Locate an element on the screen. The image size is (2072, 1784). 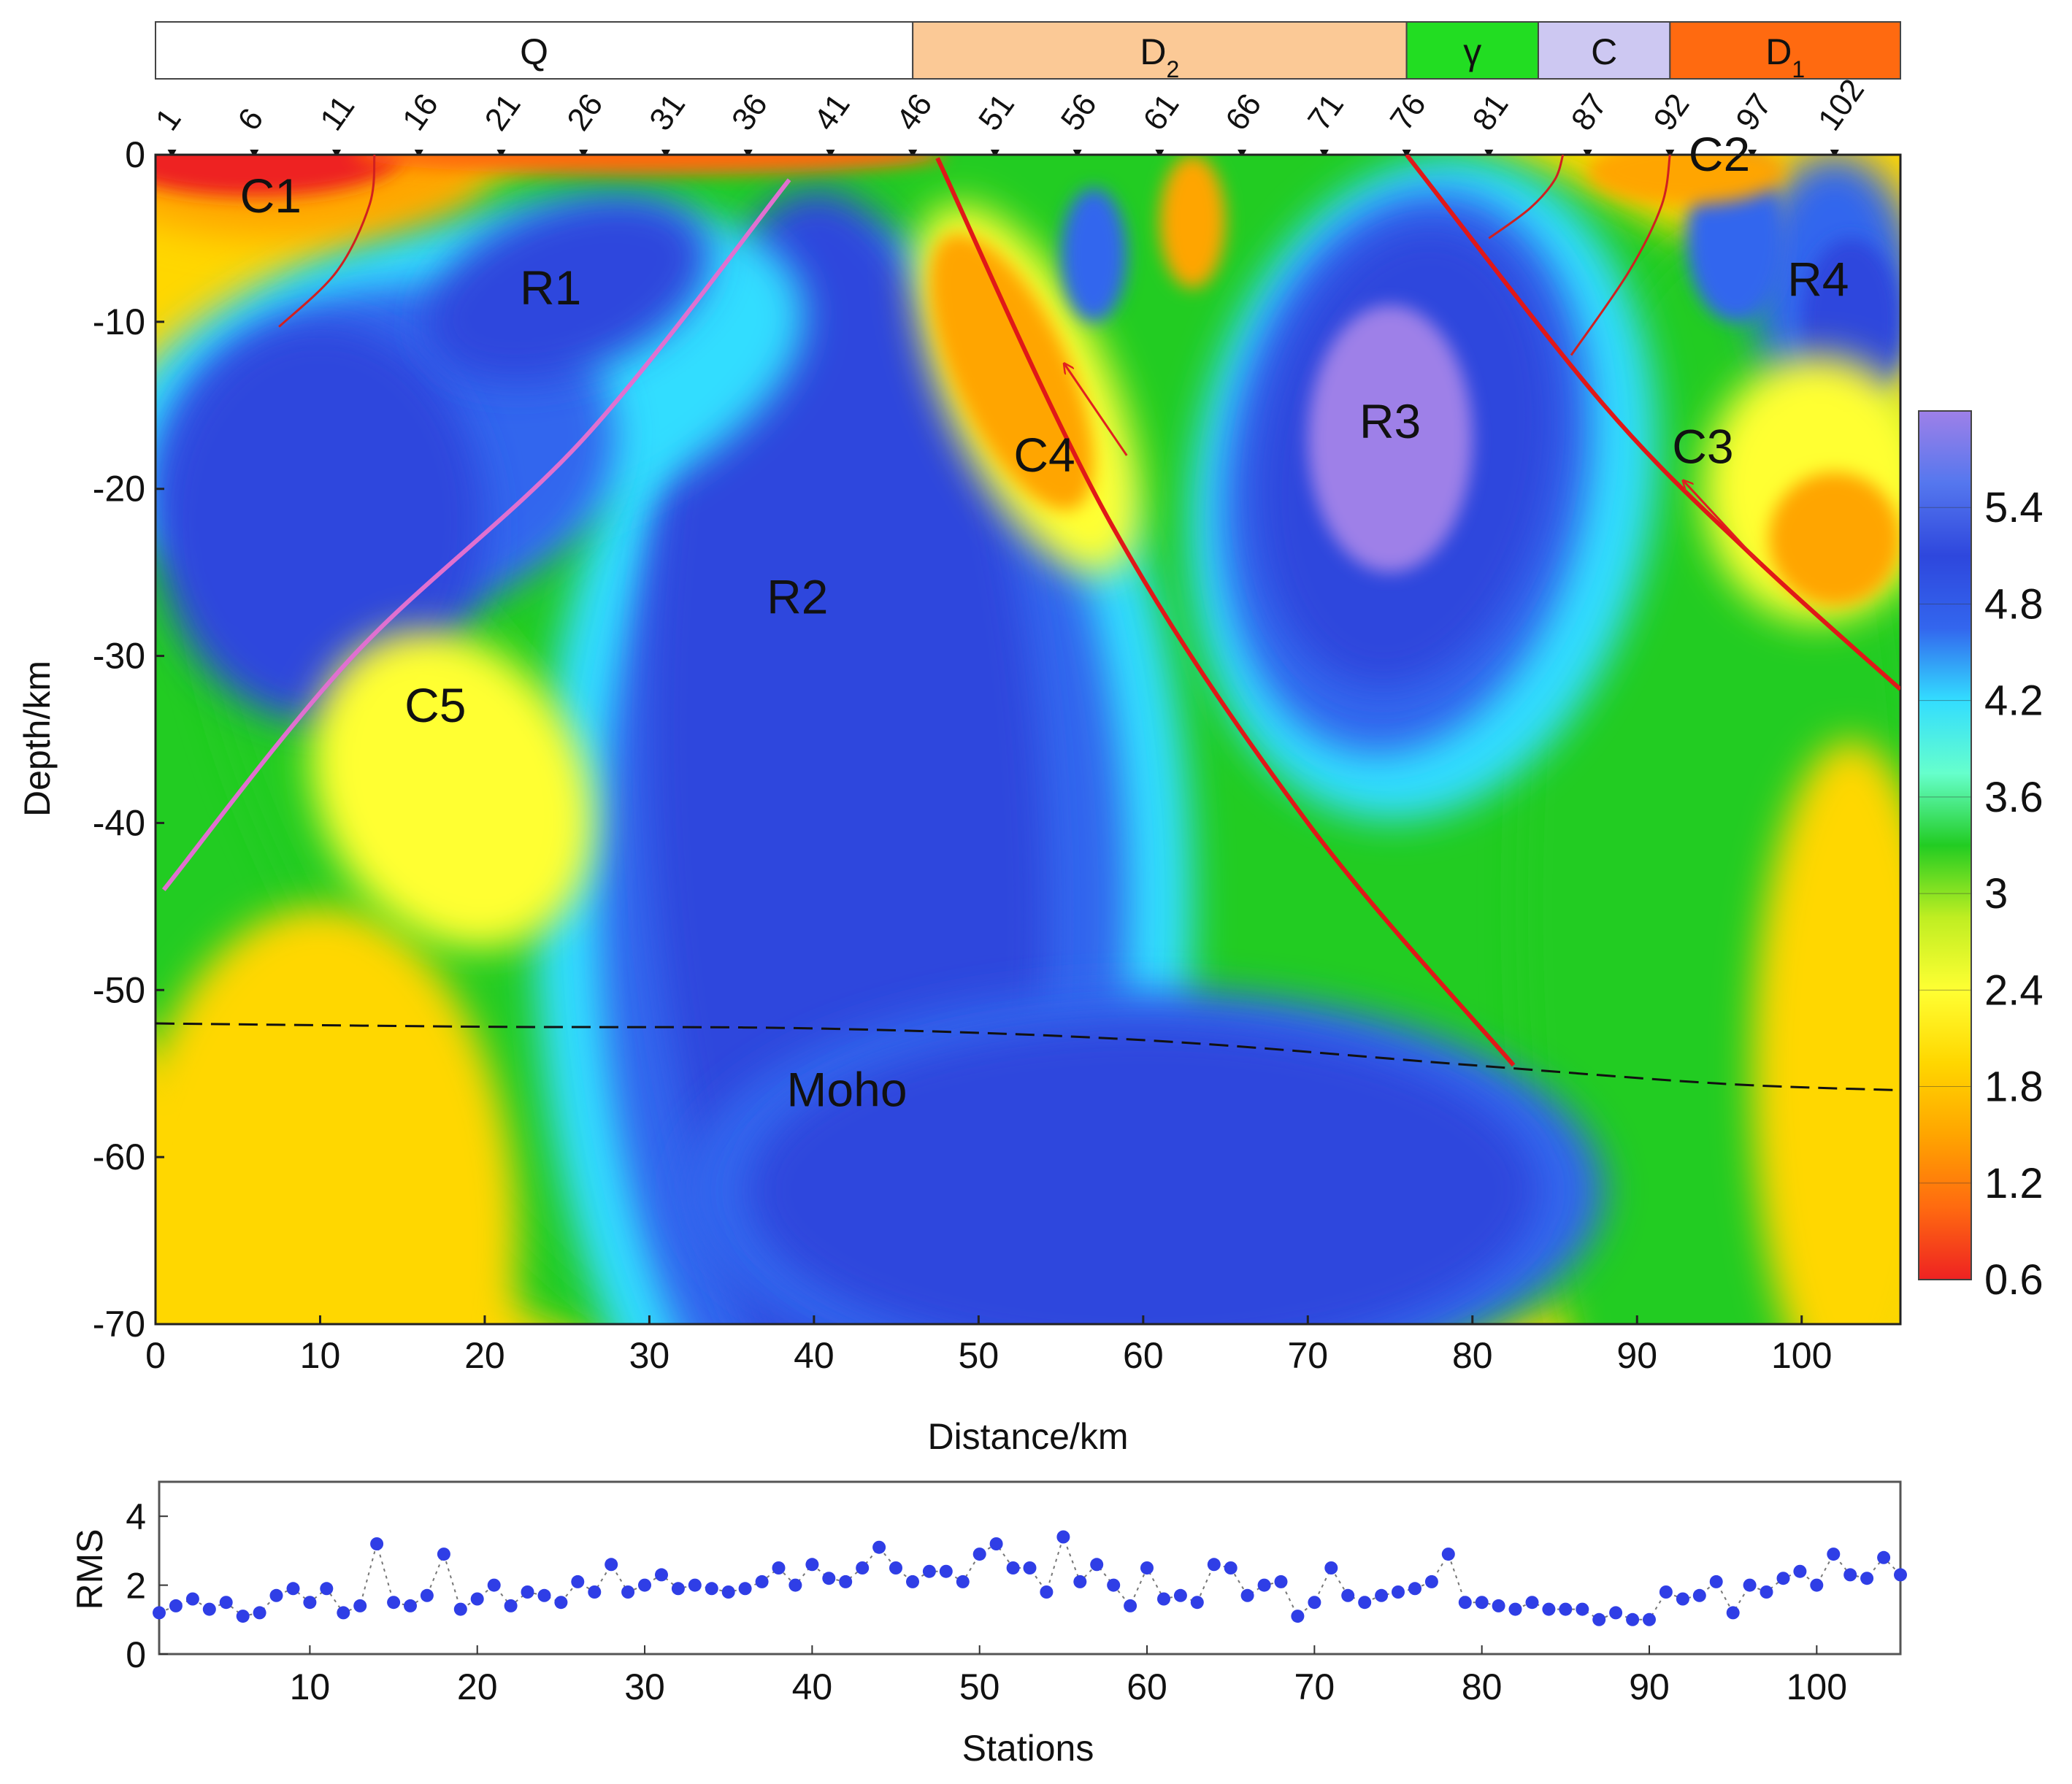
x-tick-label: 10 is located at coordinates (320, 1356).